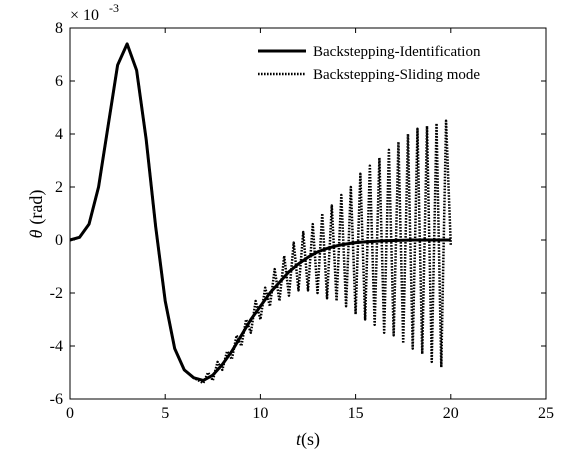 Image resolution: width=566 pixels, height=452 pixels. What do you see at coordinates (260, 413) in the screenshot?
I see `x-tick-label: 10` at bounding box center [260, 413].